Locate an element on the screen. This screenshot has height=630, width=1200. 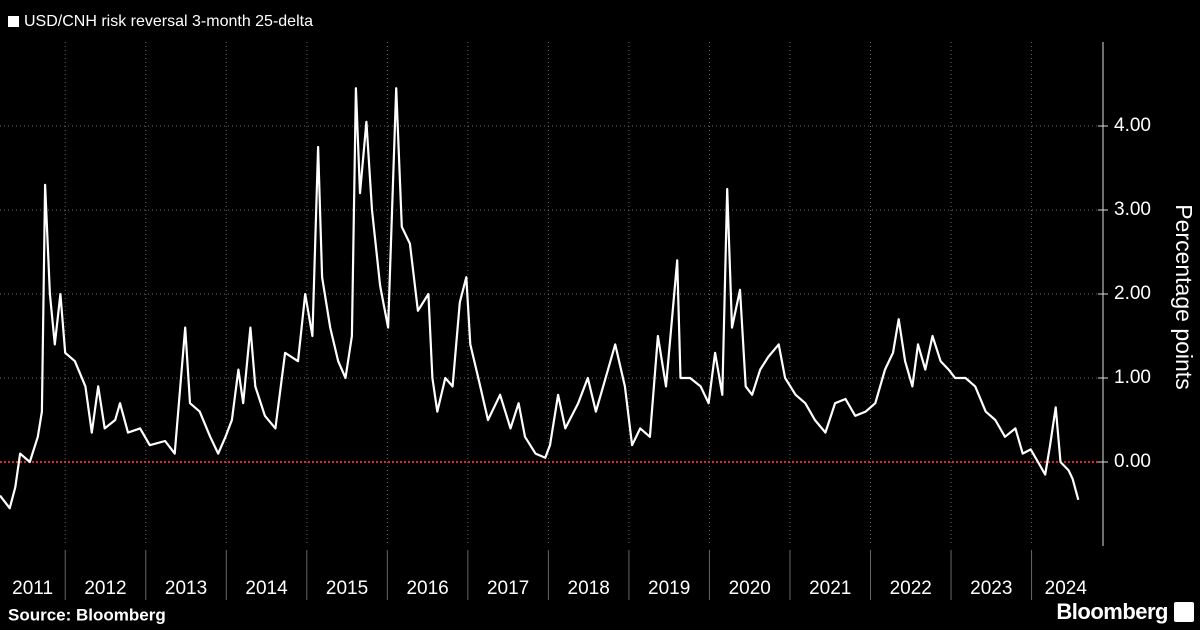
x-tick-label: 2011 is located at coordinates (32, 588).